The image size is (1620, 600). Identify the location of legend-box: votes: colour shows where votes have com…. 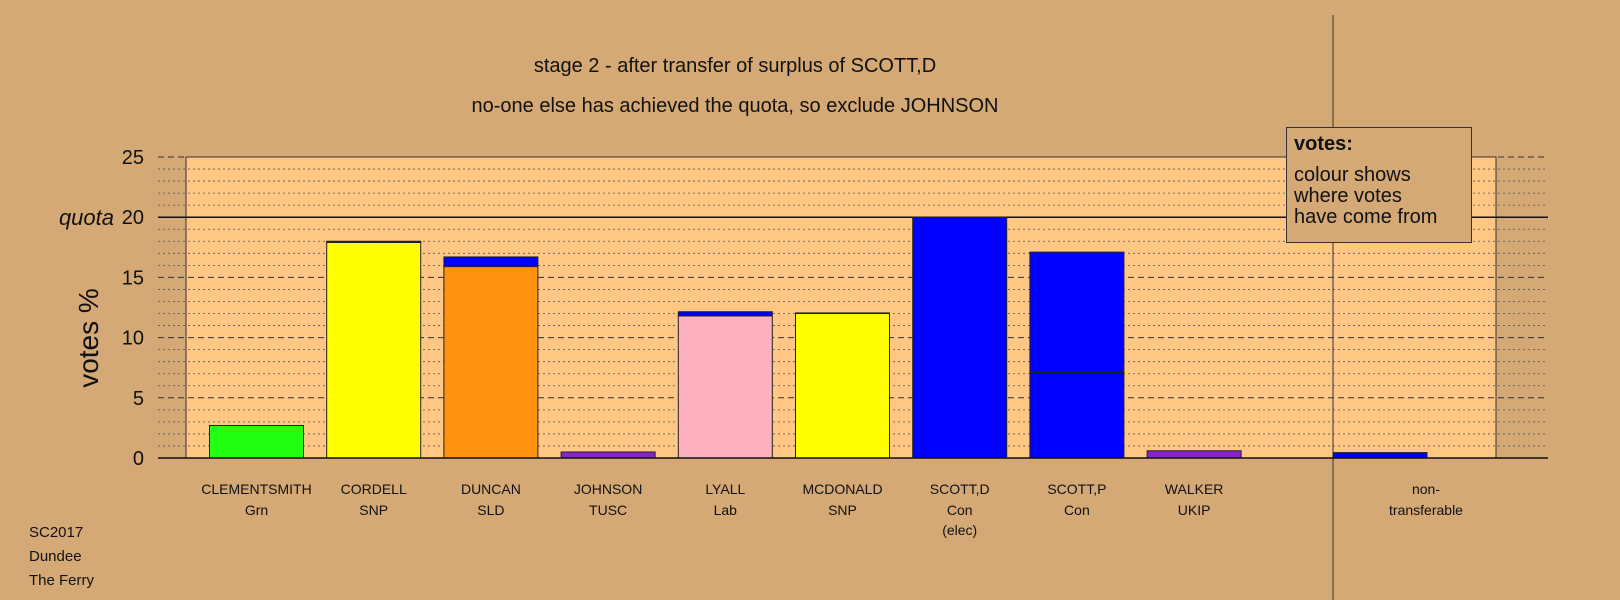
(1379, 185).